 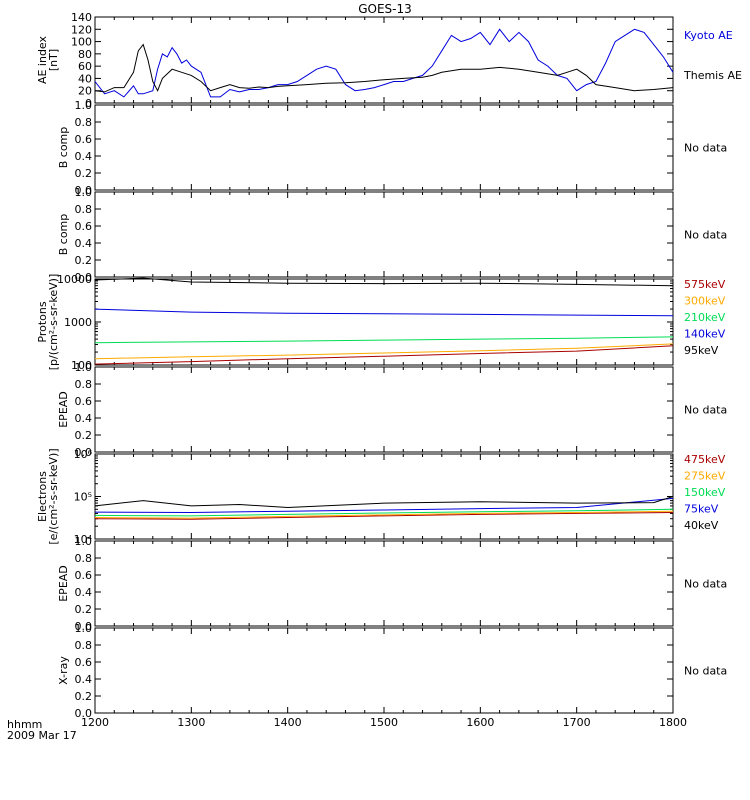 I want to click on panel-2: 0.0 0.2 0.4 0.6 0.8 1.0 B comp No data, so click(x=392, y=148).